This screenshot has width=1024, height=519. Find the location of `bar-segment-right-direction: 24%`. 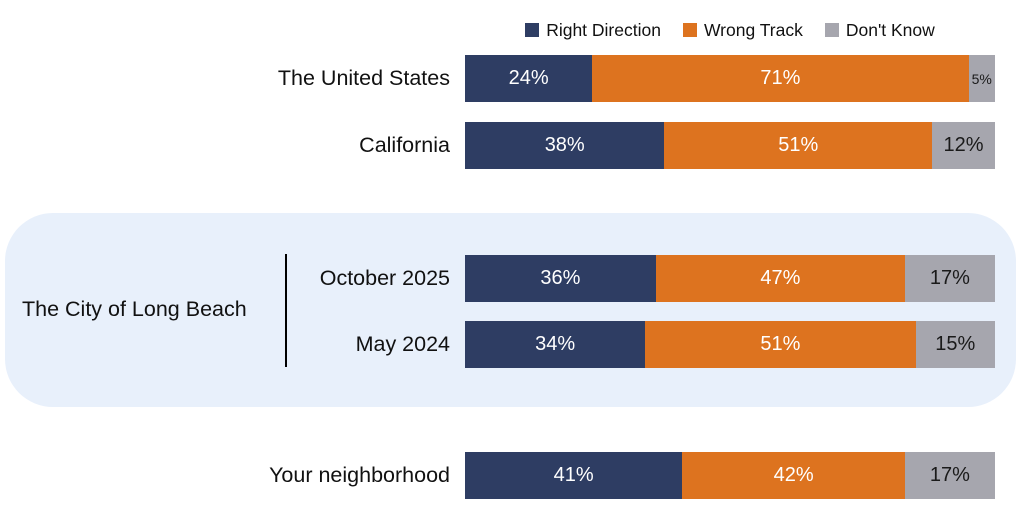

bar-segment-right-direction: 24% is located at coordinates (529, 78).